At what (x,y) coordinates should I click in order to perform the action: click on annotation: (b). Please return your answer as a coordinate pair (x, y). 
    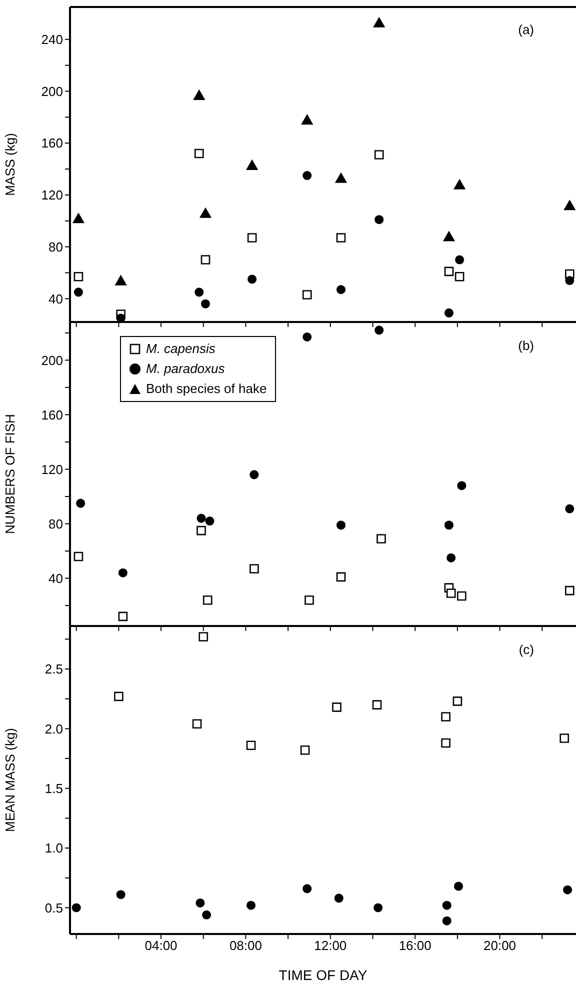
    Looking at the image, I should click on (526, 345).